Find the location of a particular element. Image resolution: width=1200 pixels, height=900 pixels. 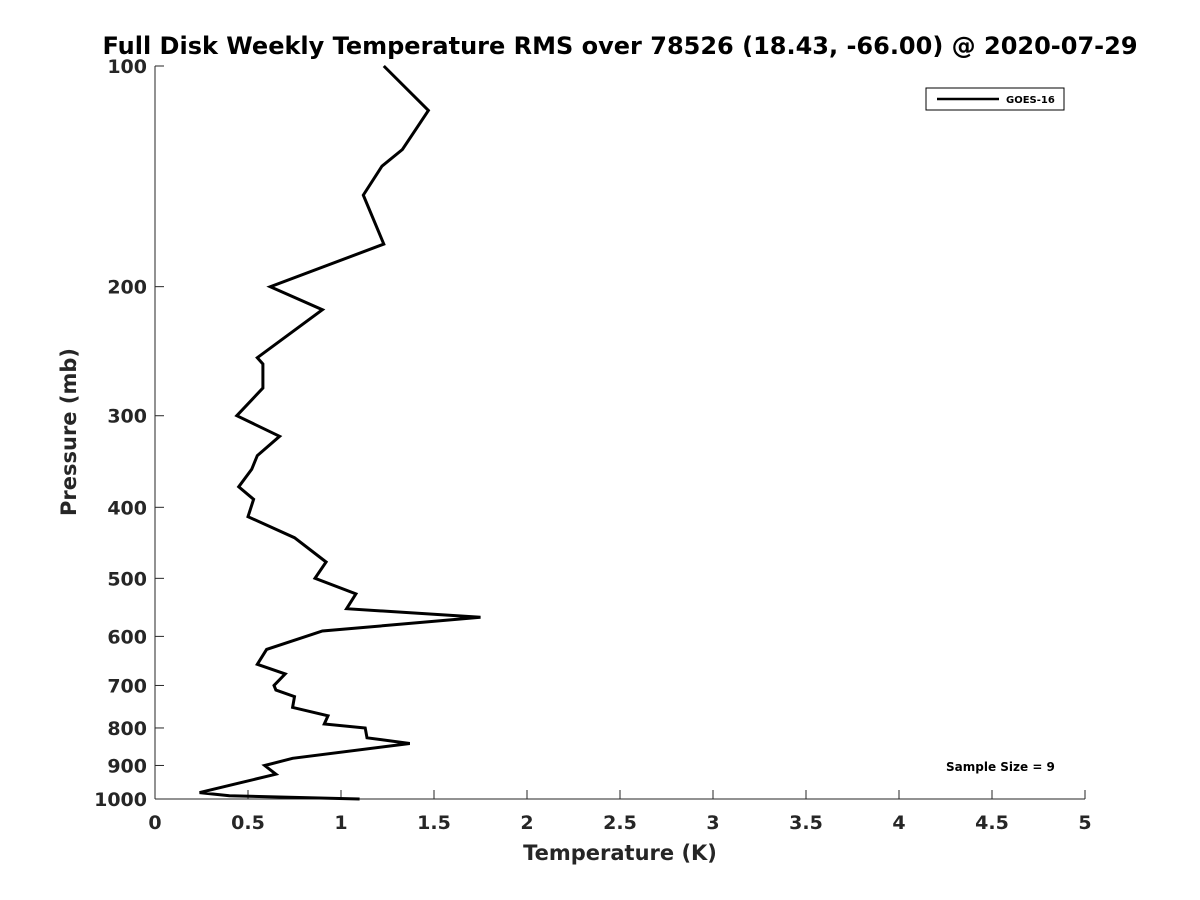

y-tick-label: 300 is located at coordinates (127, 417).